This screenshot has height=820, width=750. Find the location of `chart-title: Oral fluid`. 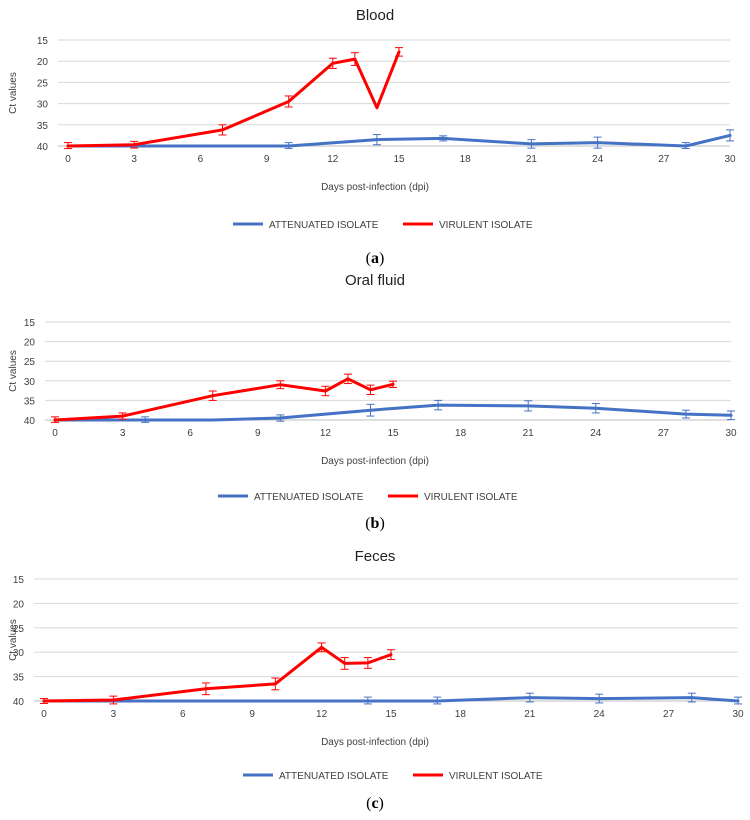

chart-title: Oral fluid is located at coordinates (375, 280).